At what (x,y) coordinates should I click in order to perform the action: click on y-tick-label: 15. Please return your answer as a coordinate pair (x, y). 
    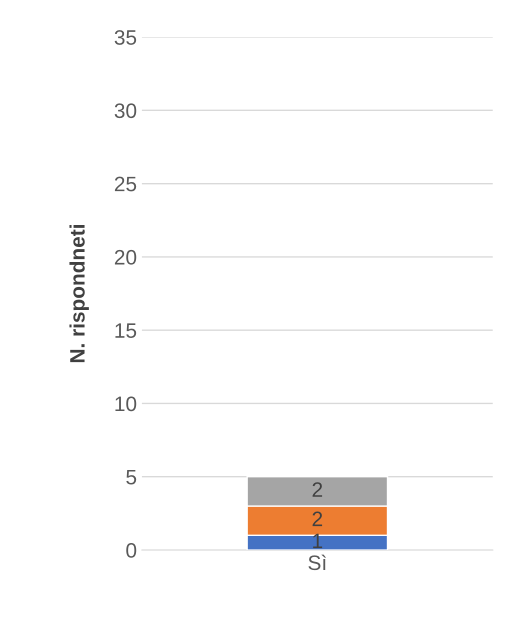
    Looking at the image, I should click on (125, 330).